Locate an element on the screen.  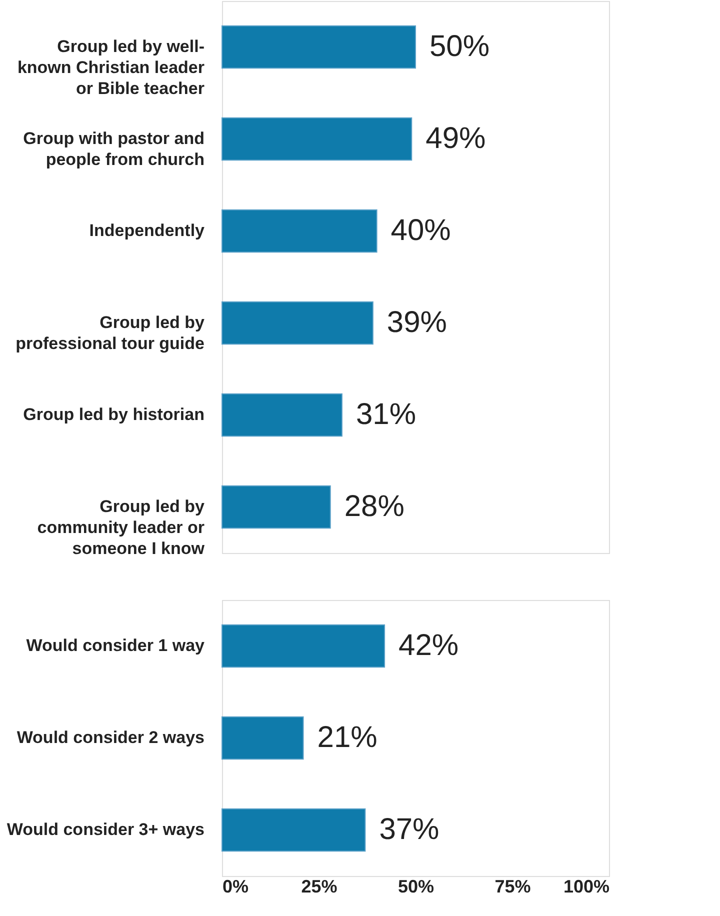
data-label: 37% is located at coordinates (409, 829).